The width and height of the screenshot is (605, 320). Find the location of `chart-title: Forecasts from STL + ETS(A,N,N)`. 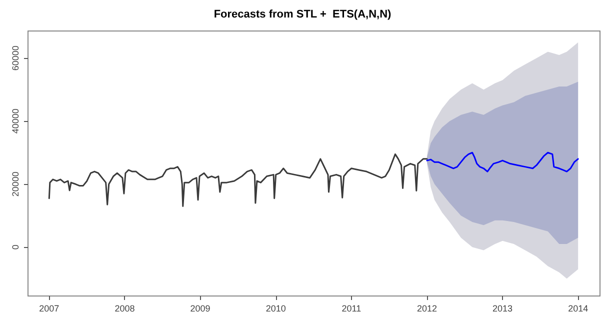

chart-title: Forecasts from STL + ETS(A,N,N) is located at coordinates (303, 14).